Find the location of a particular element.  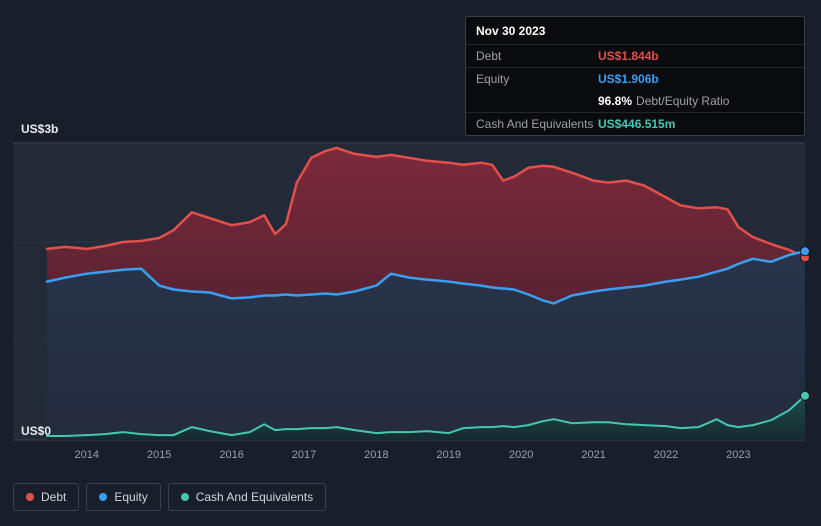

y-axis-min-label: US$0 is located at coordinates (36, 431).